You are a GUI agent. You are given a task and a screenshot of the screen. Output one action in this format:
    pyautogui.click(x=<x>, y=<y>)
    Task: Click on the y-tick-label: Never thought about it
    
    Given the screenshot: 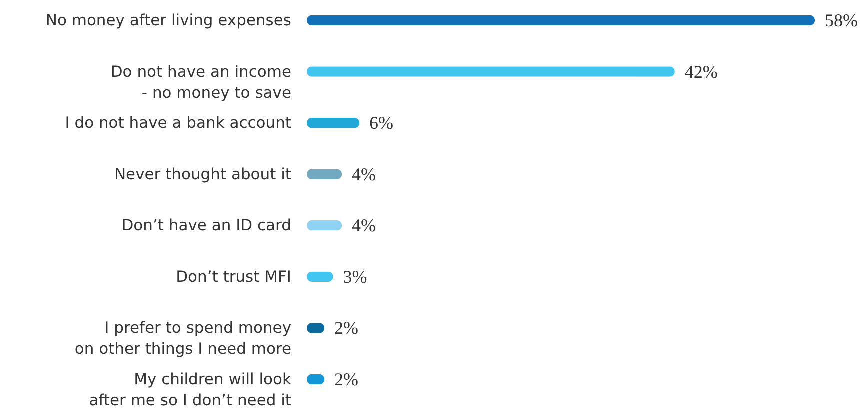 What is the action you would take?
    pyautogui.click(x=203, y=174)
    